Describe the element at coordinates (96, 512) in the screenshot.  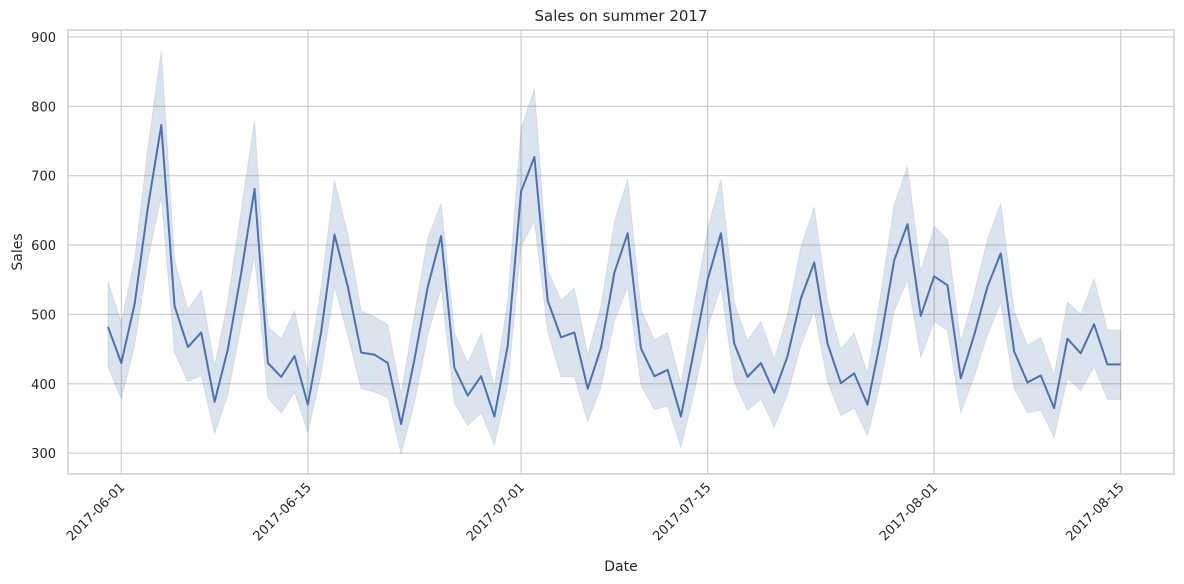
I see `x-tick-label: 2017-06-01` at that location.